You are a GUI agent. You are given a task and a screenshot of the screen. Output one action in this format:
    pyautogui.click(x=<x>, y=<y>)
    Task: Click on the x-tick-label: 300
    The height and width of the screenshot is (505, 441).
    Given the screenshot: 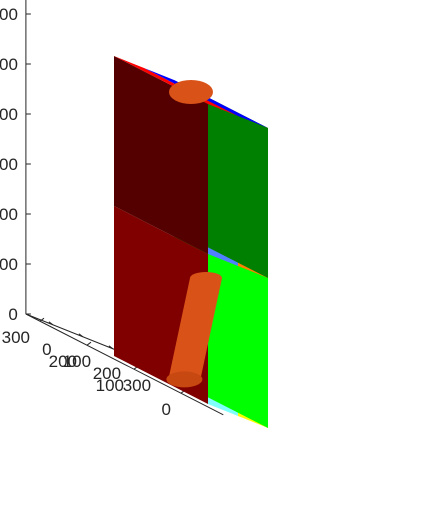 What is the action you would take?
    pyautogui.click(x=137, y=385)
    